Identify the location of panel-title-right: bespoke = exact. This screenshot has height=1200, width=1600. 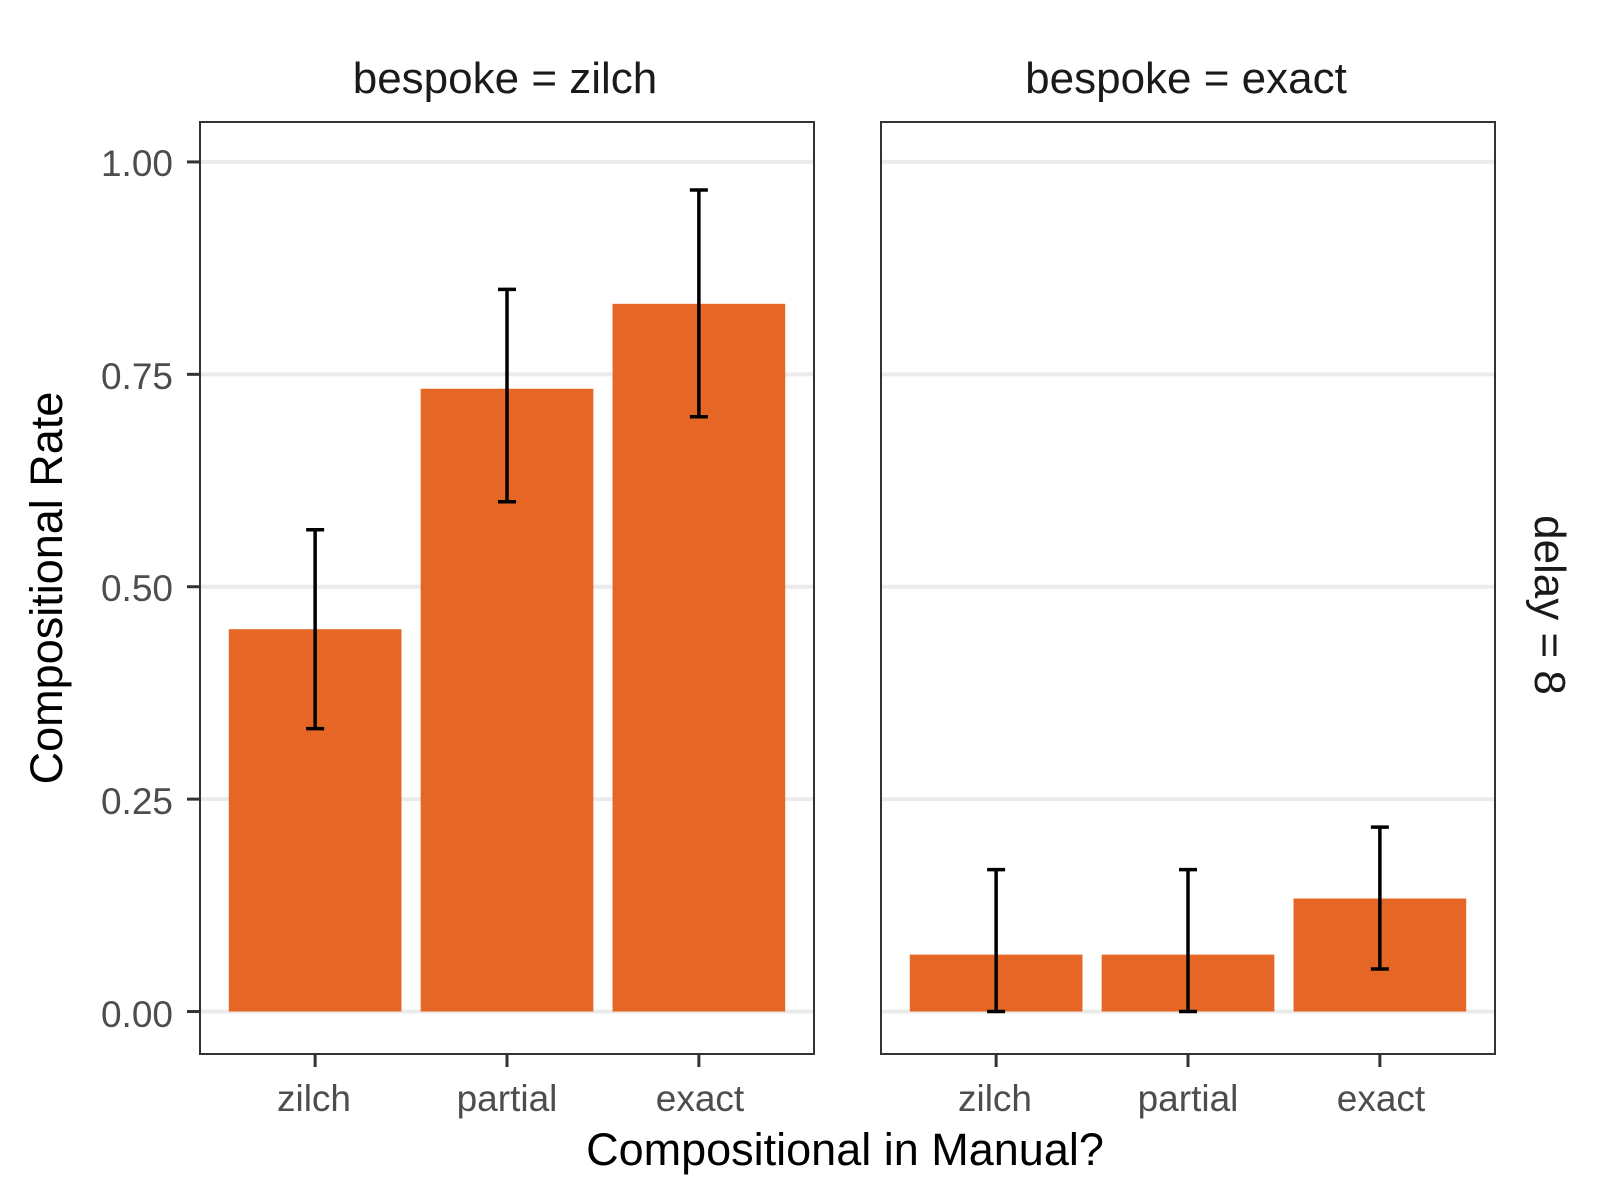
(1186, 78).